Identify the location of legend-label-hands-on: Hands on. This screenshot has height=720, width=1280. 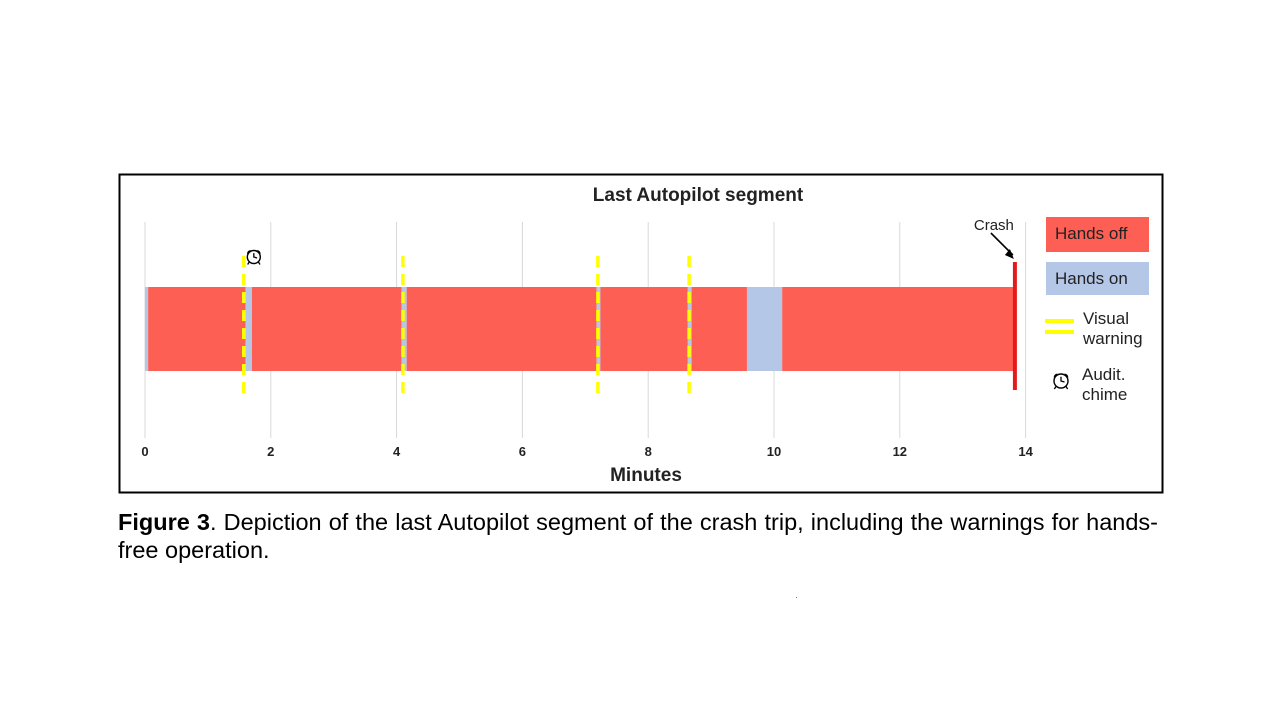
(1091, 278).